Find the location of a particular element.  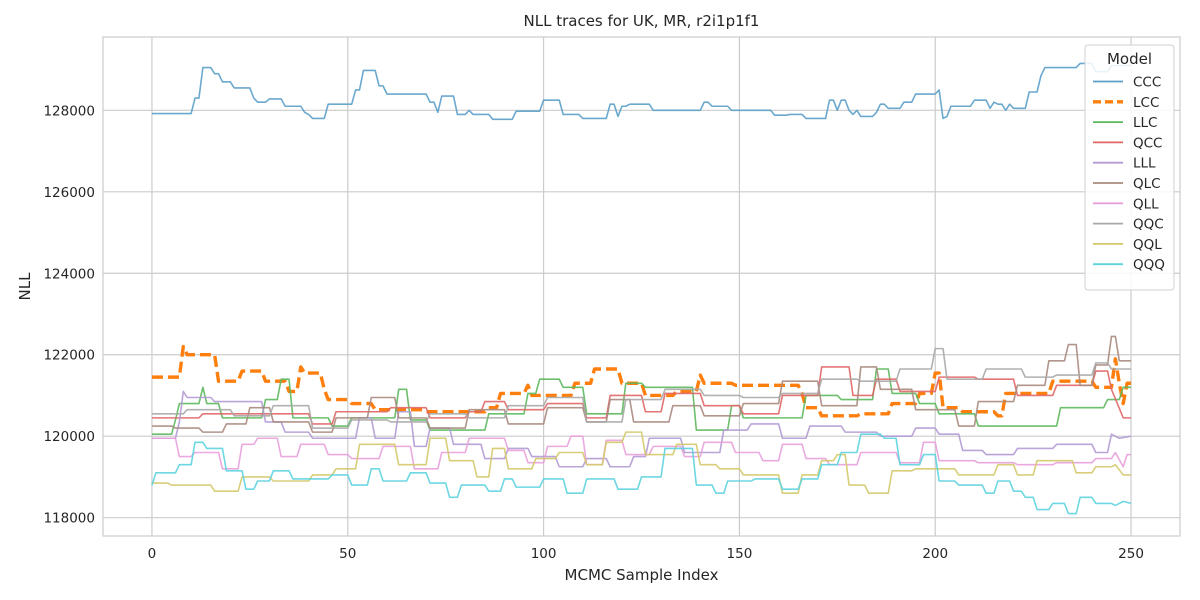

legend: Model CCC LCC LLC QCC LLL QLC QLL QQC QQL QQQ is located at coordinates (1129, 167).